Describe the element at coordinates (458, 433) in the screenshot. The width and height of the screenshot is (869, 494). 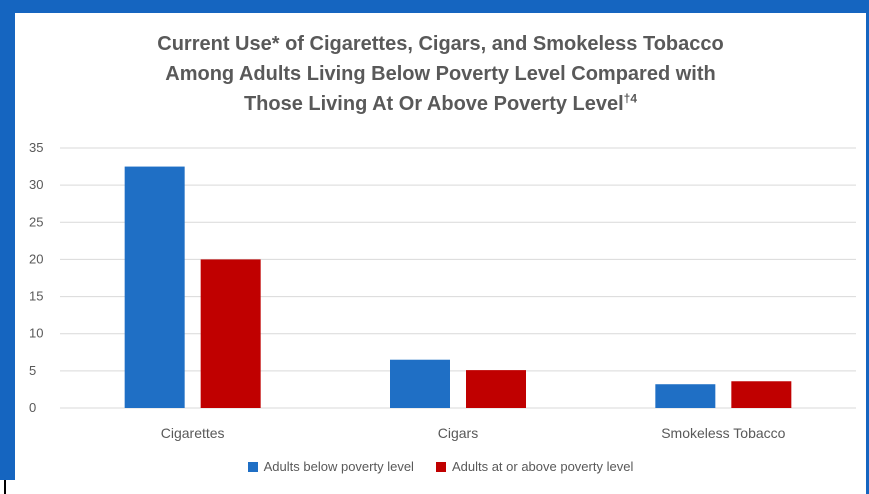
I see `x-tick-label-cigars: Cigars` at that location.